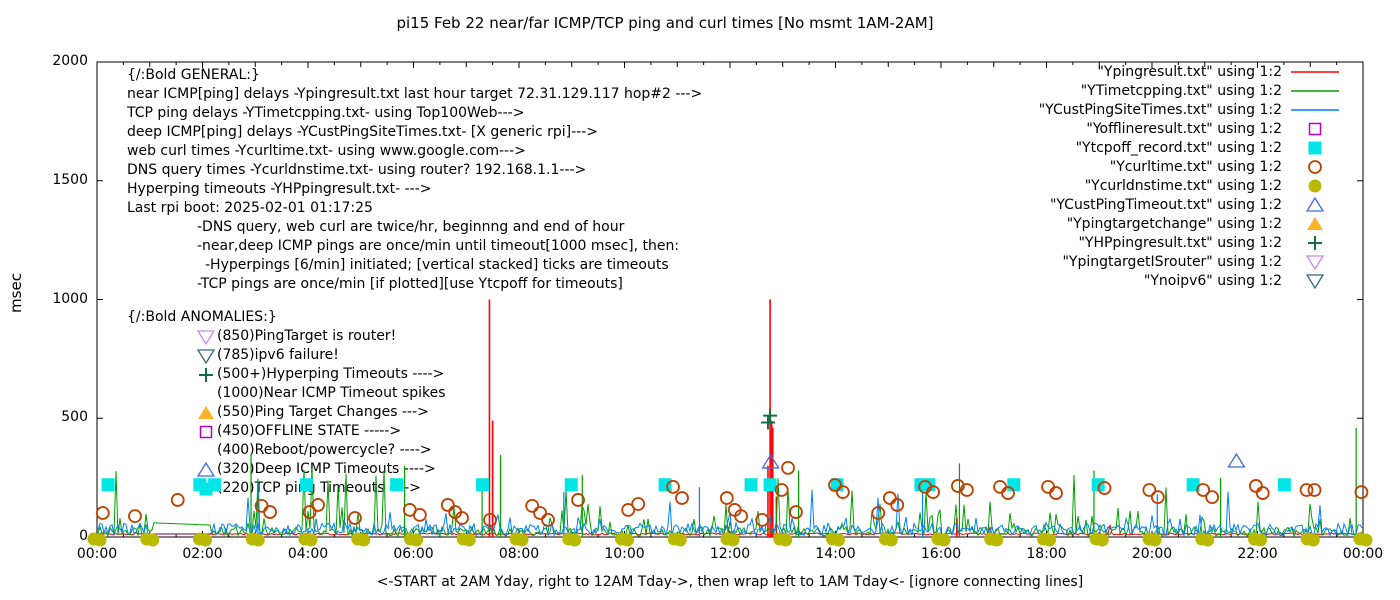  What do you see at coordinates (1190, 185) in the screenshot?
I see `legend-item: "Ycurldnstime.txt" using 1:2` at bounding box center [1190, 185].